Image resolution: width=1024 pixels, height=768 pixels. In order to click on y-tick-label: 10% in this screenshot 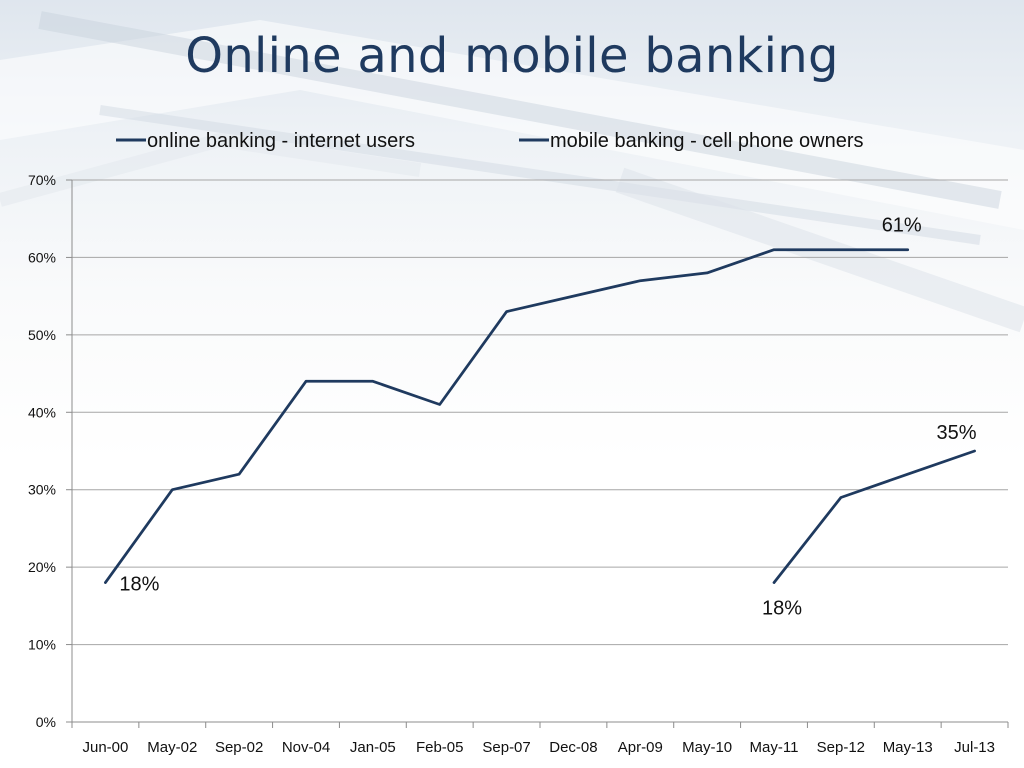, I will do `click(42, 645)`.